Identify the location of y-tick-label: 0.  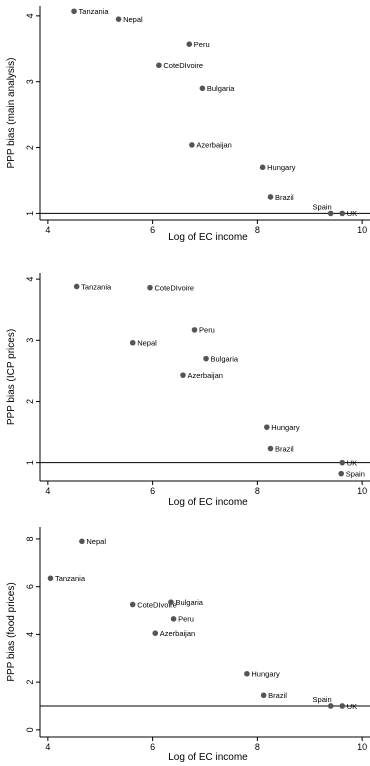
(30, 729).